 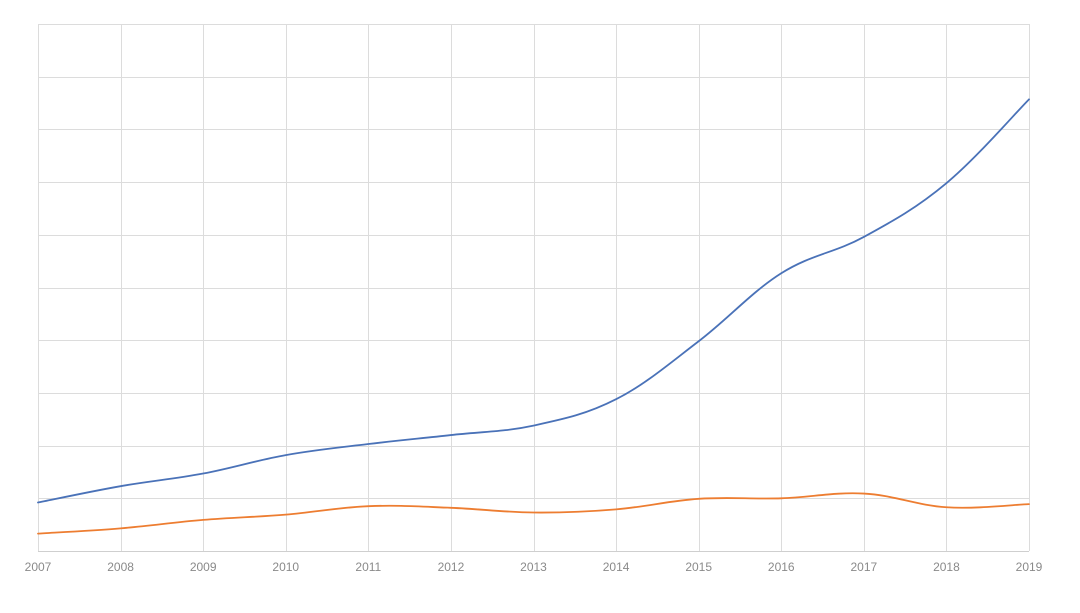 What do you see at coordinates (863, 567) in the screenshot?
I see `x-tick-label: 2017` at bounding box center [863, 567].